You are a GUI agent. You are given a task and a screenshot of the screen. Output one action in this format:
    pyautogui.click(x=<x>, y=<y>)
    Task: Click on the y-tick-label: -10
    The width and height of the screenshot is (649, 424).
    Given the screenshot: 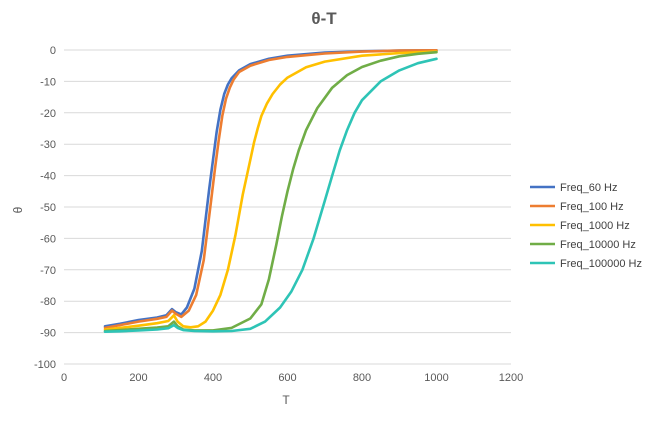 What is the action you would take?
    pyautogui.click(x=48, y=82)
    